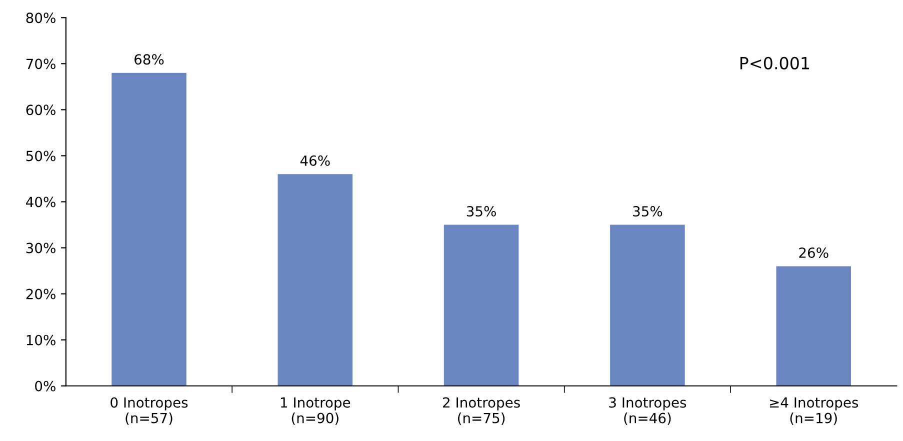 The image size is (903, 441). What do you see at coordinates (149, 411) in the screenshot?
I see `x-tick-label: 0 Inotropes (n=57)` at bounding box center [149, 411].